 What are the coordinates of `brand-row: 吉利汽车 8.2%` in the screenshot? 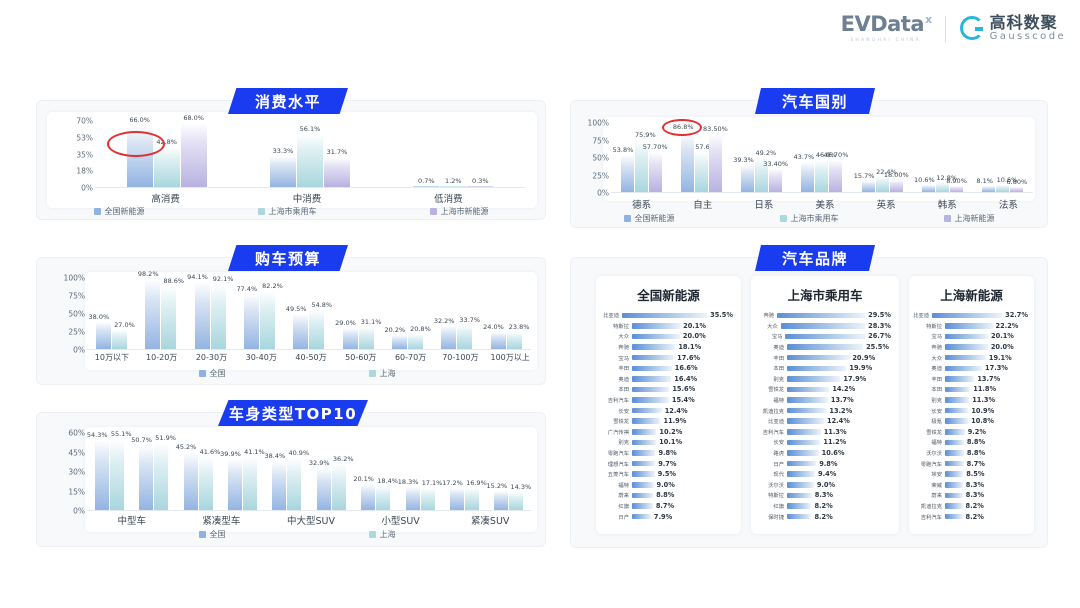 It's located at (968, 516).